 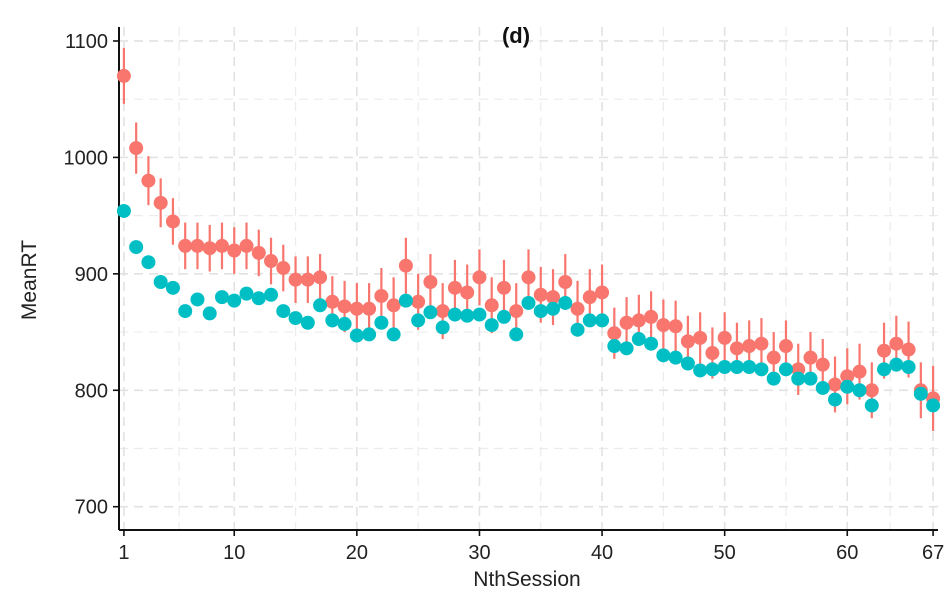 What do you see at coordinates (602, 553) in the screenshot?
I see `x-tick-label: 40` at bounding box center [602, 553].